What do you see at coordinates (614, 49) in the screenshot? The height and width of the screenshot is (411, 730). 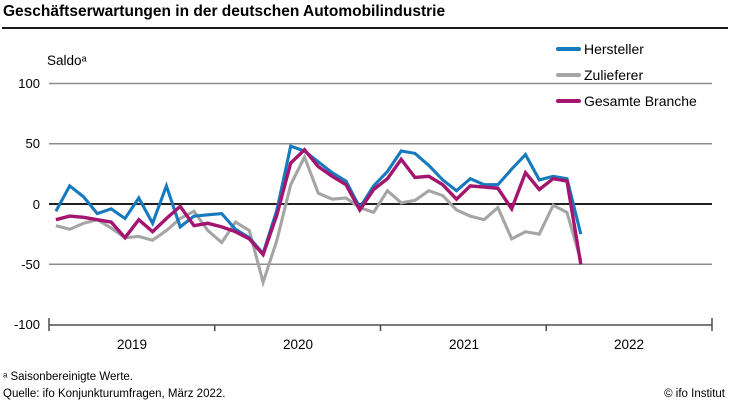 I see `legend-label: Hersteller` at bounding box center [614, 49].